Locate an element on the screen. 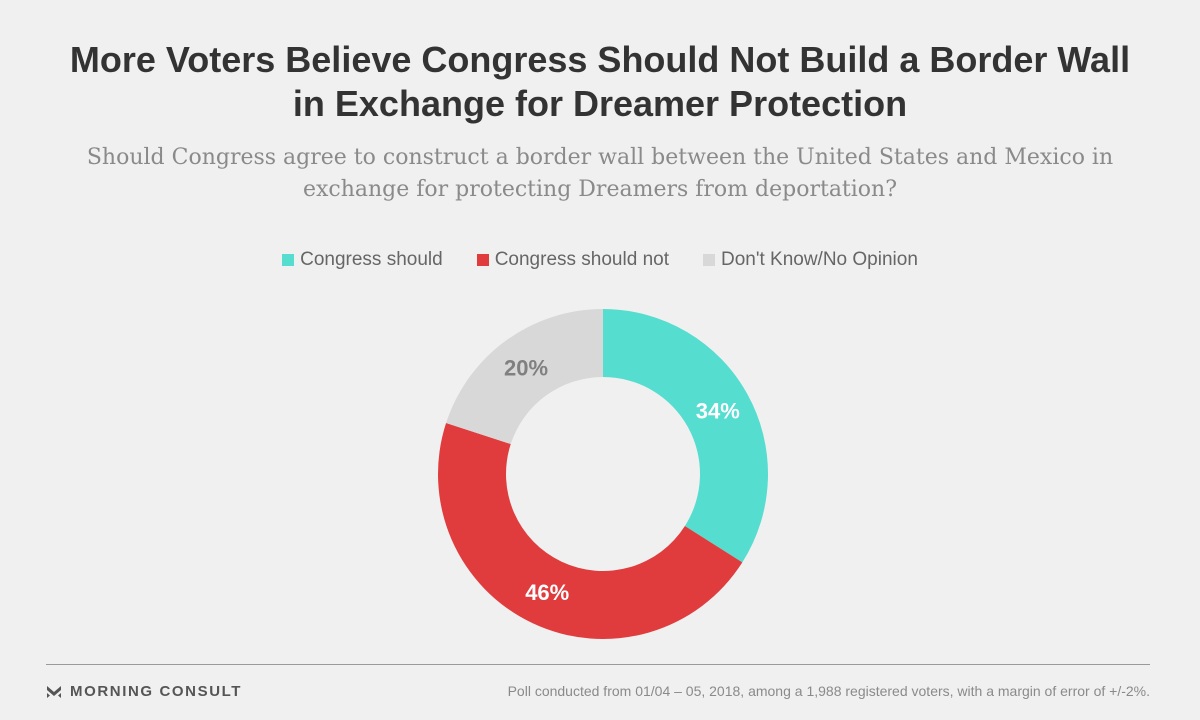  legend-label: Don't Know/No Opinion is located at coordinates (819, 259).